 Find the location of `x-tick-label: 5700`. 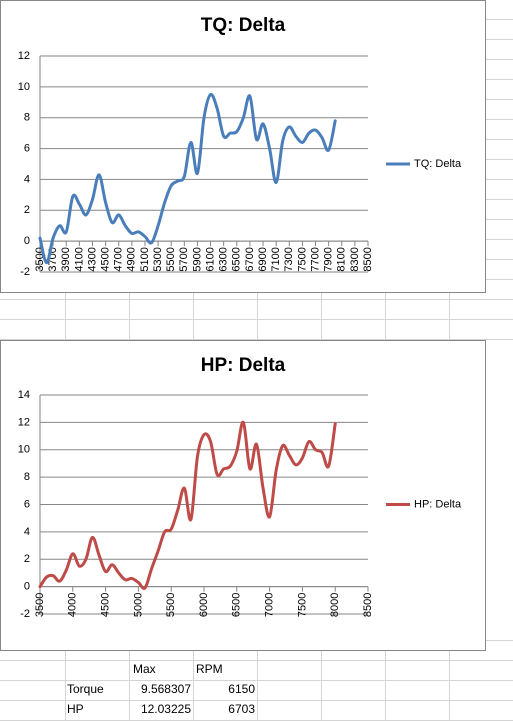

x-tick-label: 5700 is located at coordinates (184, 259).